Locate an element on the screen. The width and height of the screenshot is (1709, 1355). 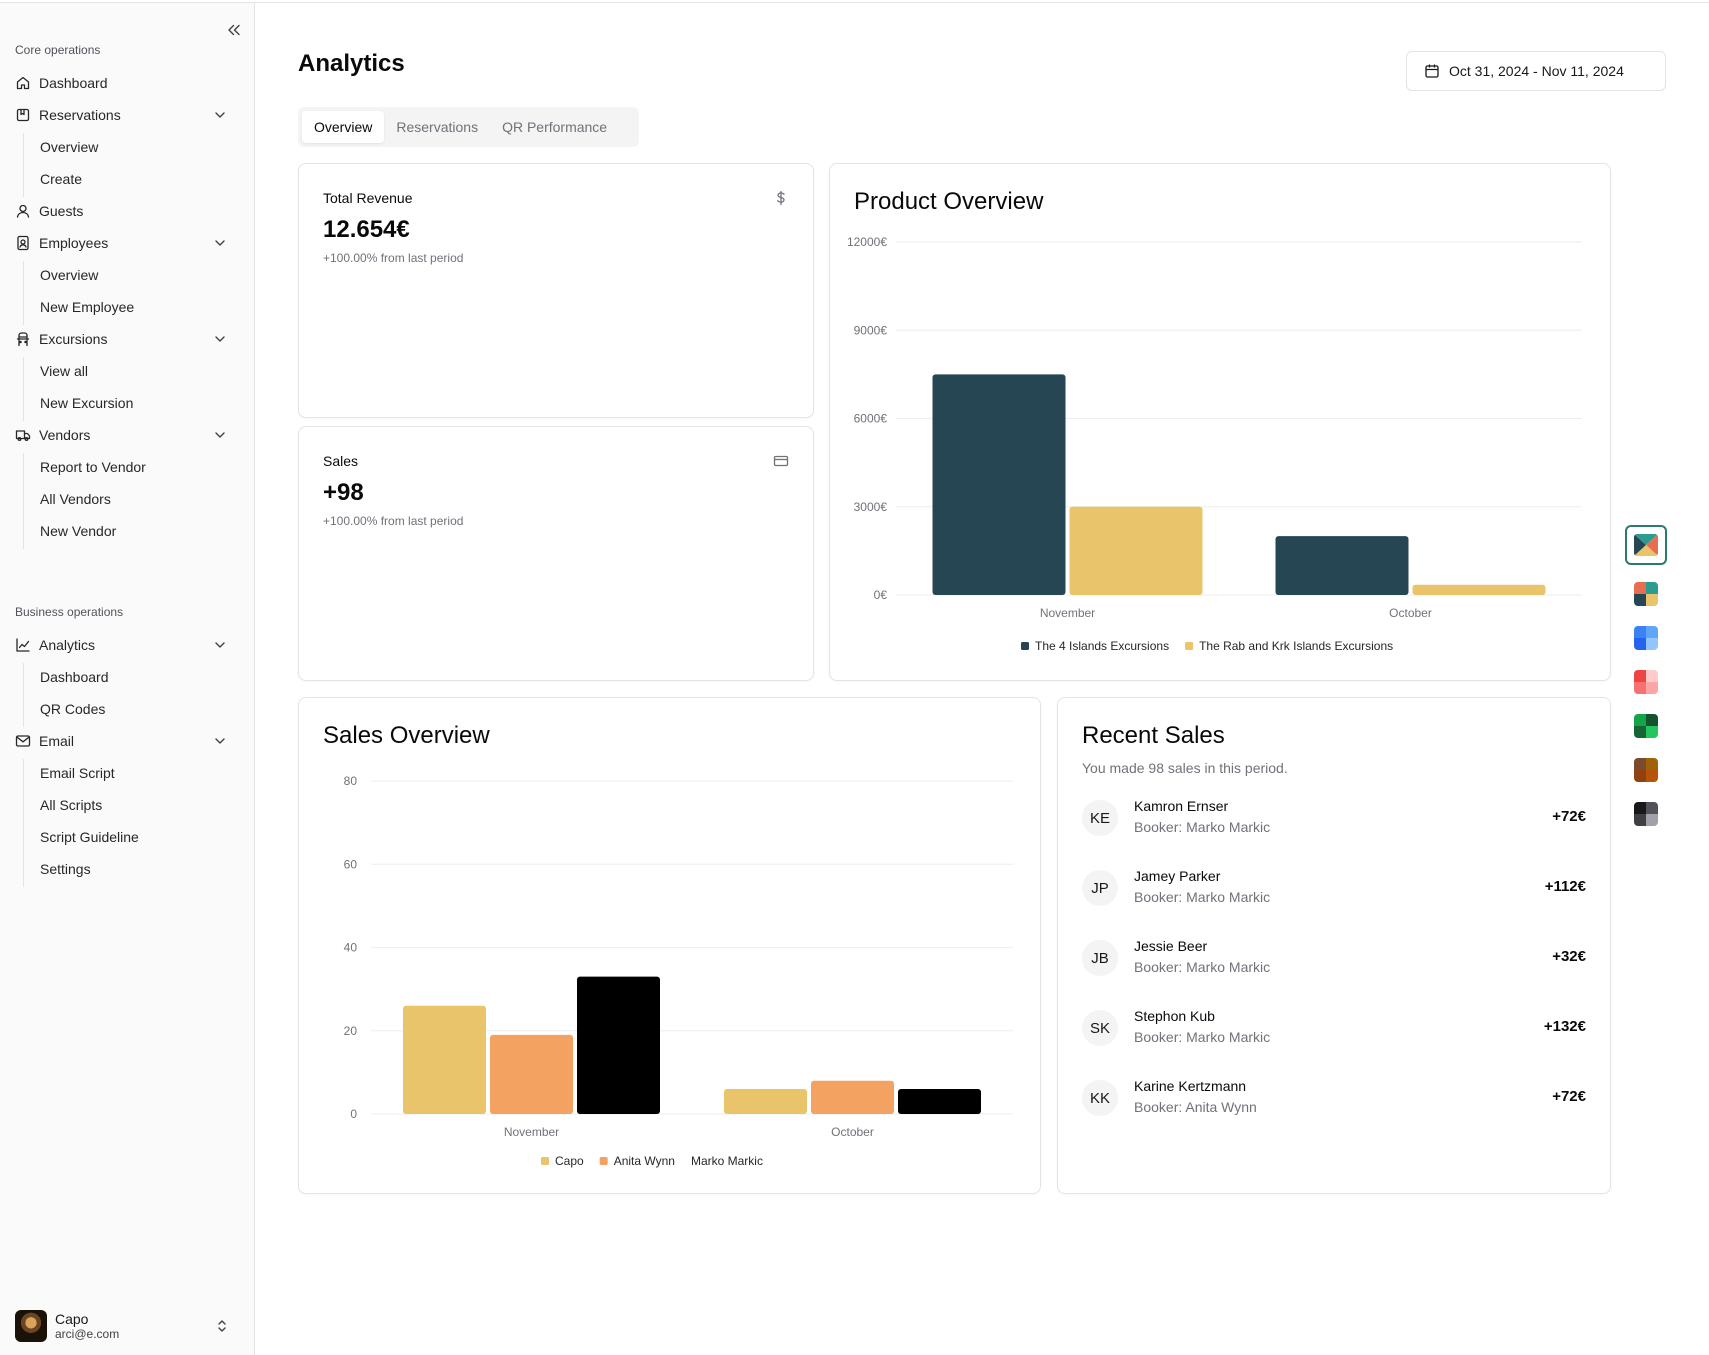
user-menu: Capo arci@e.com is located at coordinates (127, 1326).